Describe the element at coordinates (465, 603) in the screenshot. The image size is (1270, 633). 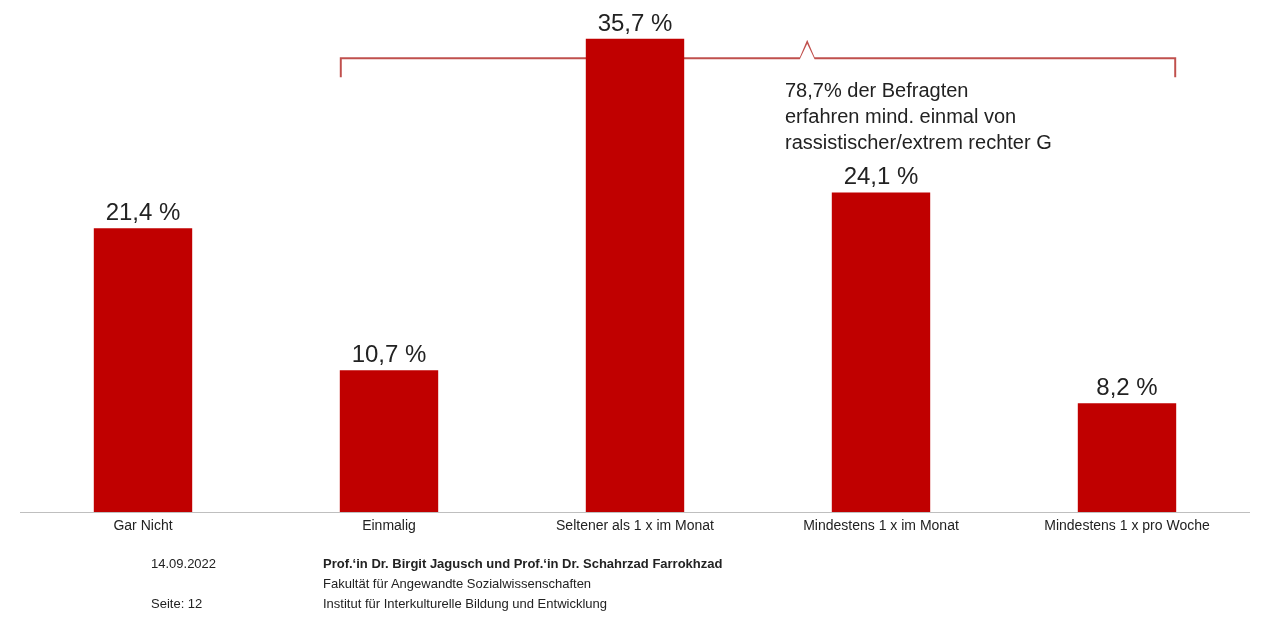
I see `text: Institut für Interkulturelle Bildung und Entwicklung` at that location.